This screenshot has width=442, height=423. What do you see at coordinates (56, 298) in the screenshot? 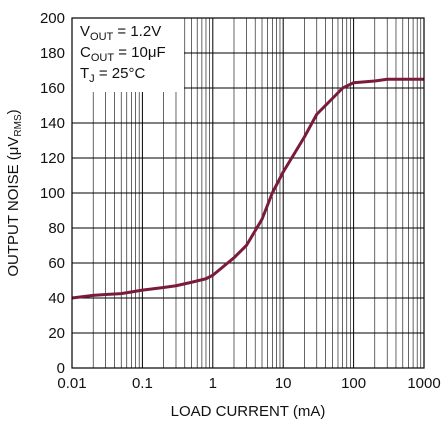
I see `y-tick-label: 40` at bounding box center [56, 298].